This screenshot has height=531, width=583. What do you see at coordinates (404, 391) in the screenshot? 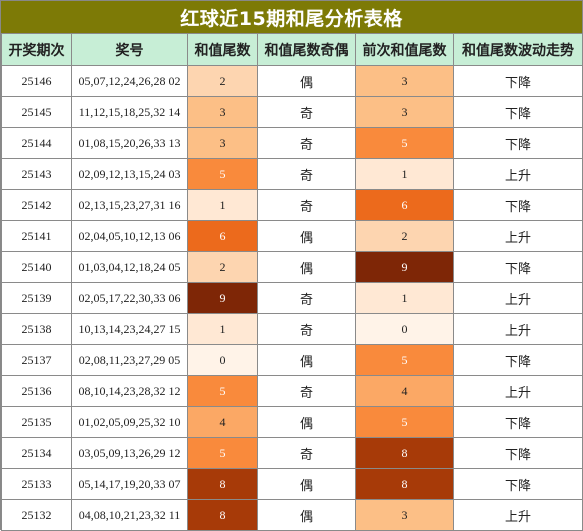
I see `cell-prev-tail: 4` at bounding box center [404, 391].